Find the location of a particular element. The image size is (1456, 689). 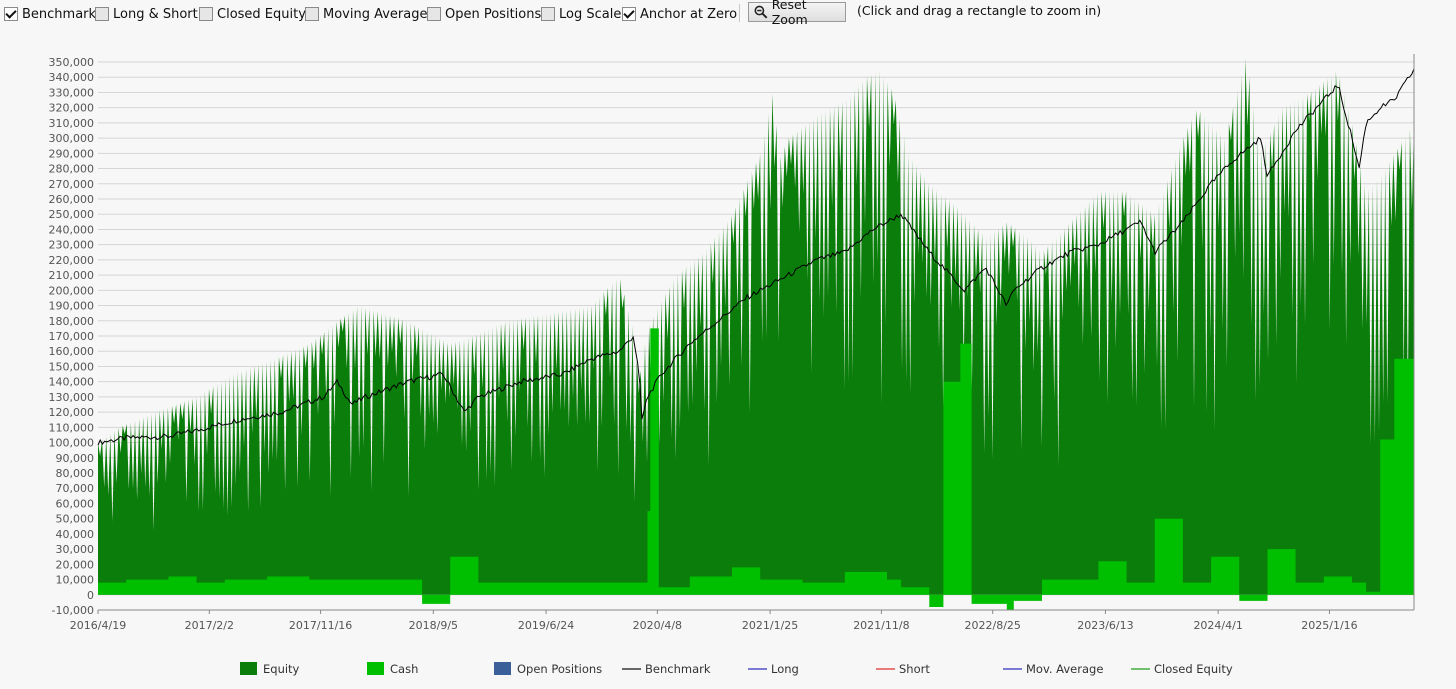

y-tick-label: 280,000 is located at coordinates (72, 169).